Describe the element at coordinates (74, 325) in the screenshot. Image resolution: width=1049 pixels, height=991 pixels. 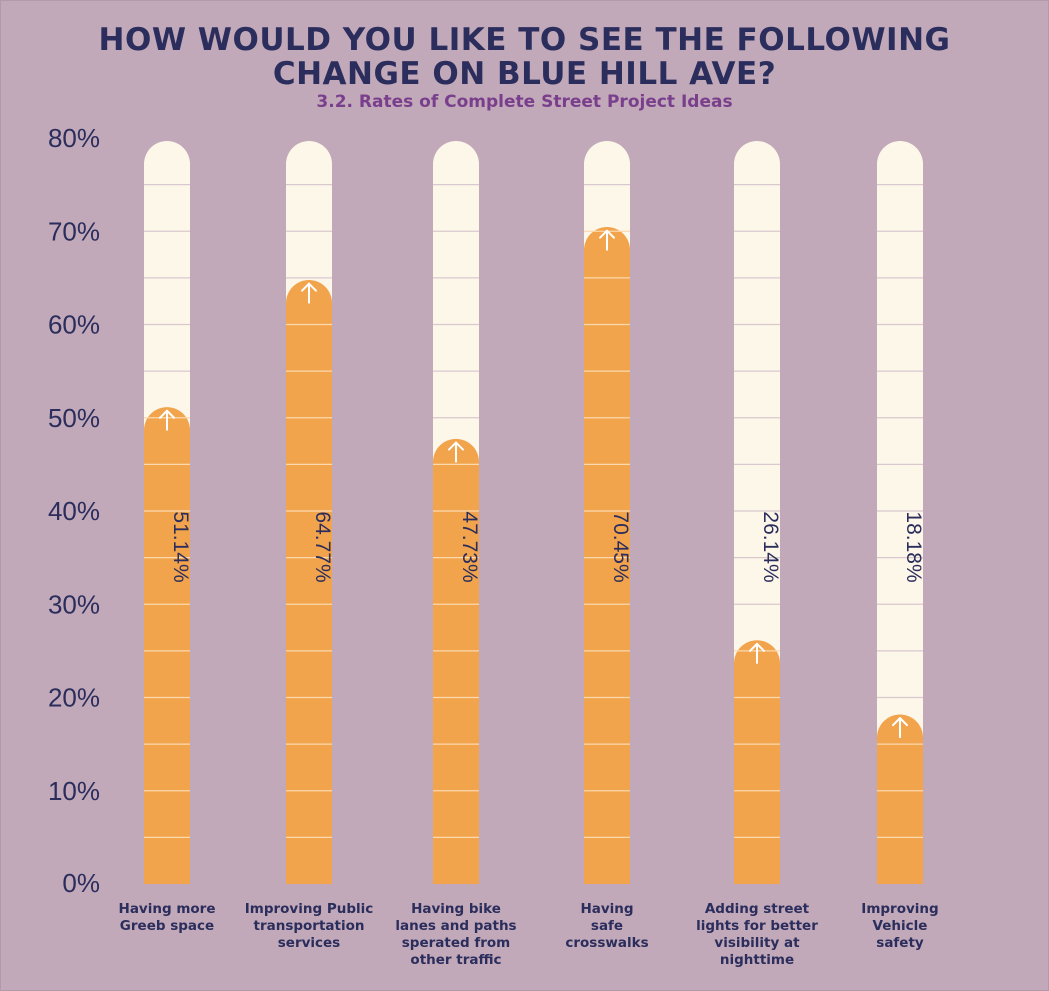
I see `y-tick-label: 60%` at that location.